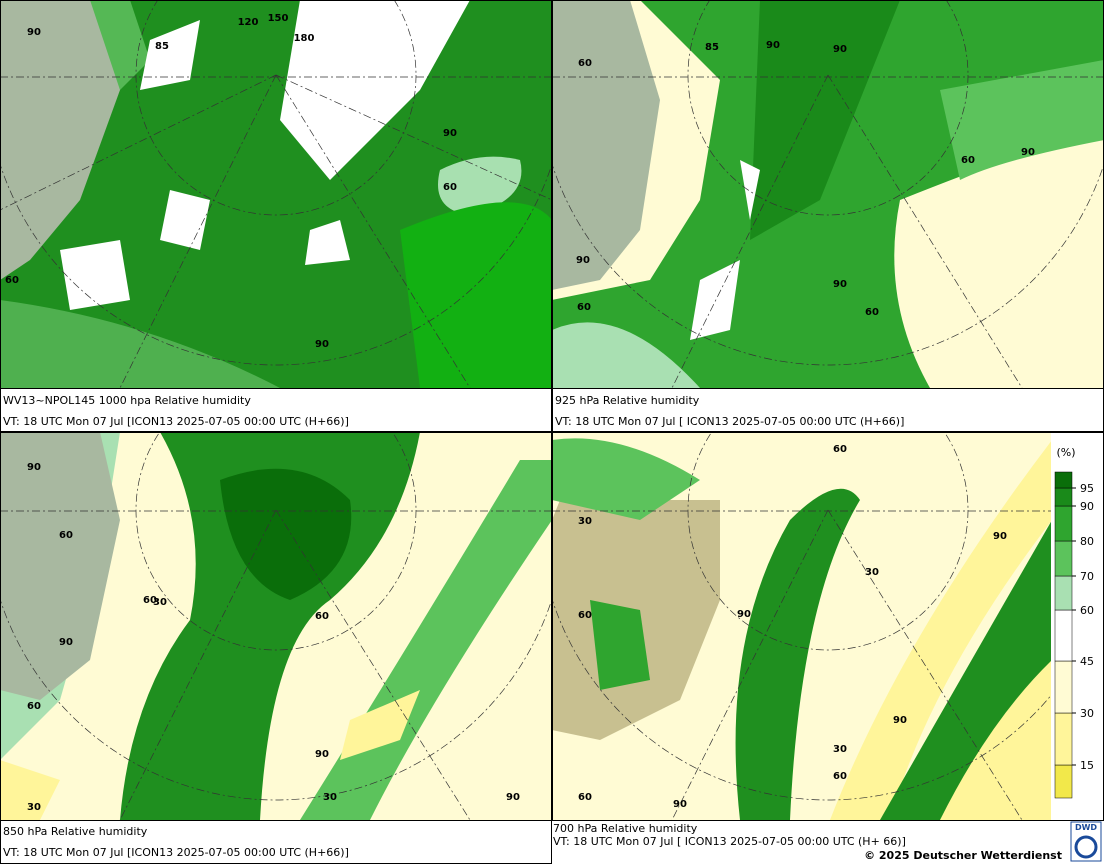 This screenshot has width=1104, height=868. I want to click on panel-title: 850 hPa Relative humidity, so click(75, 831).